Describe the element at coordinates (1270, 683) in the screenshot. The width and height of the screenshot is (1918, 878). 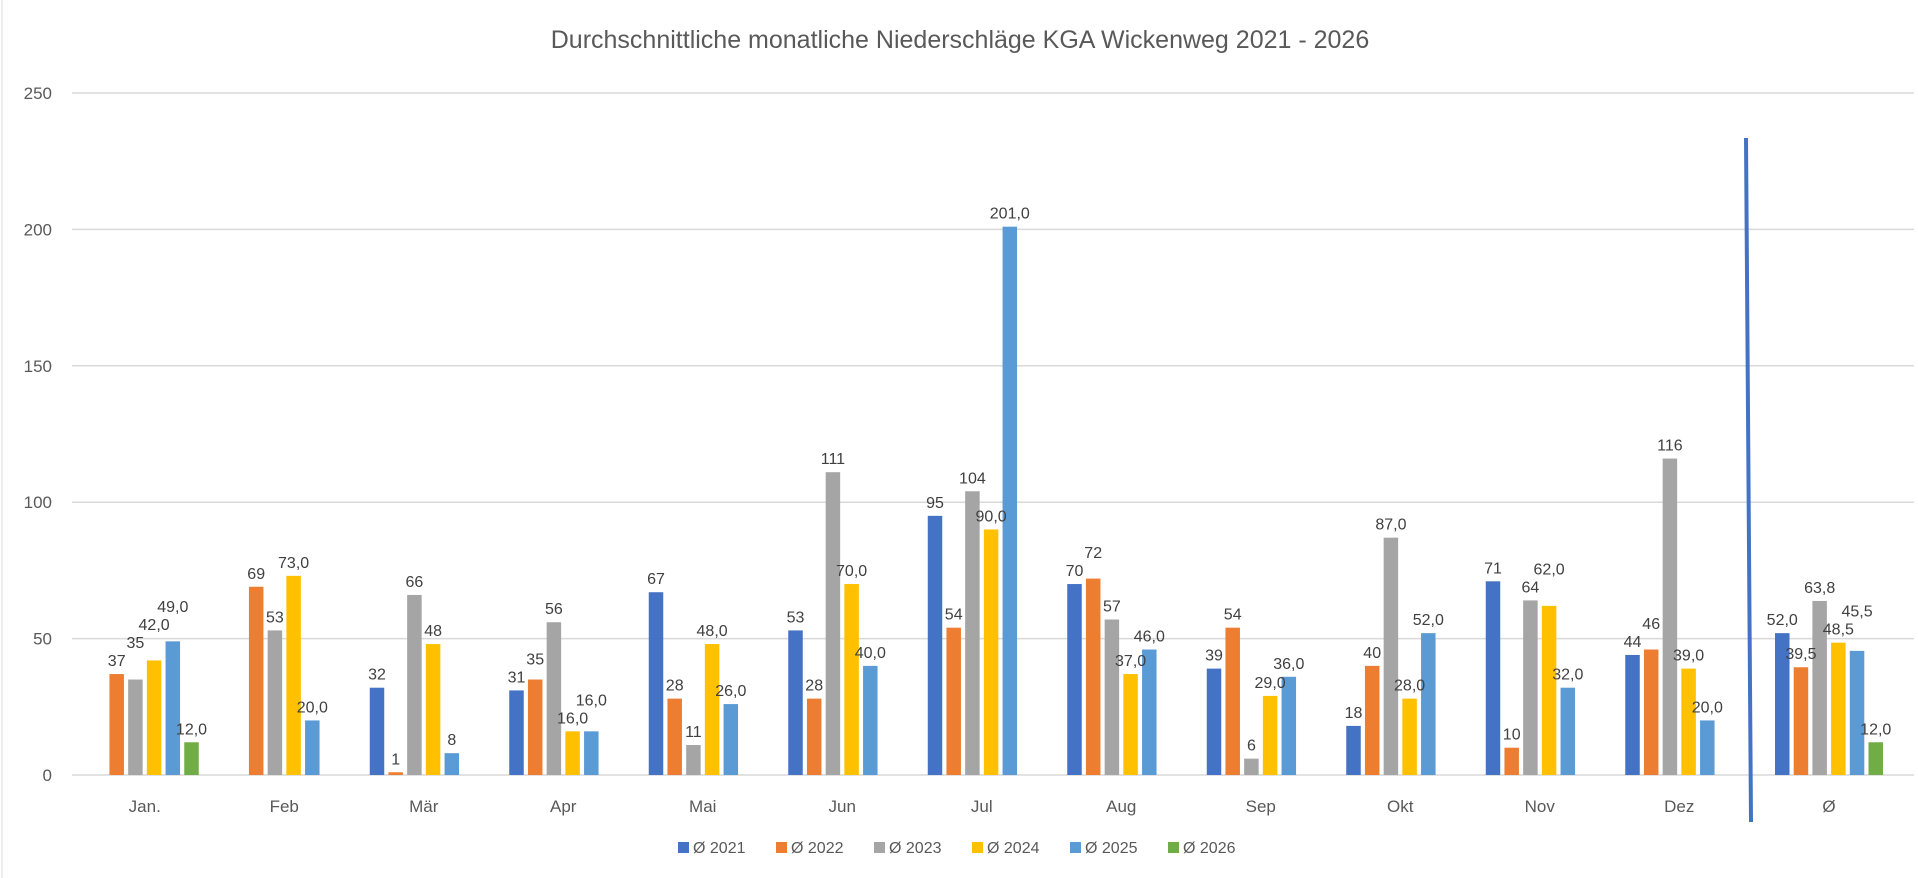
I see `data-label: 29,0` at that location.